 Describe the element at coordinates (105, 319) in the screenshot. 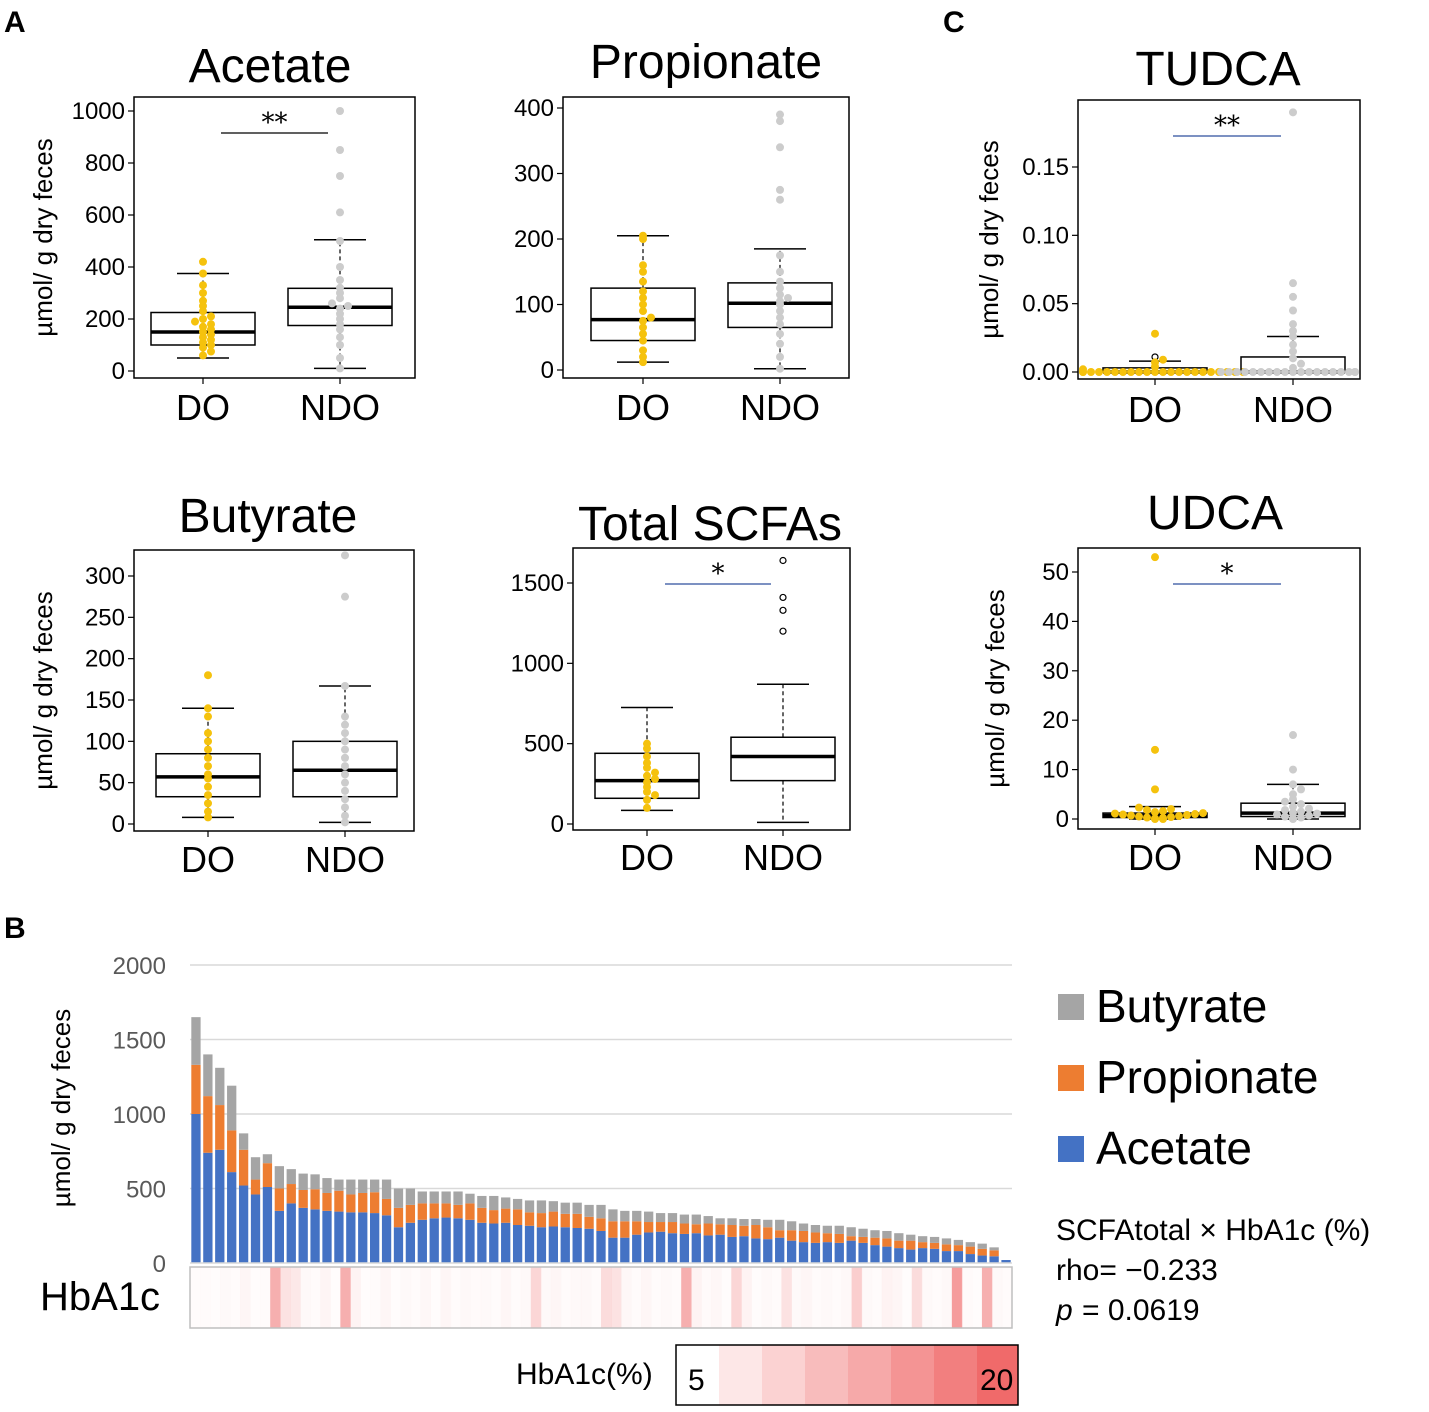

I see `y-tick-label: 200` at that location.